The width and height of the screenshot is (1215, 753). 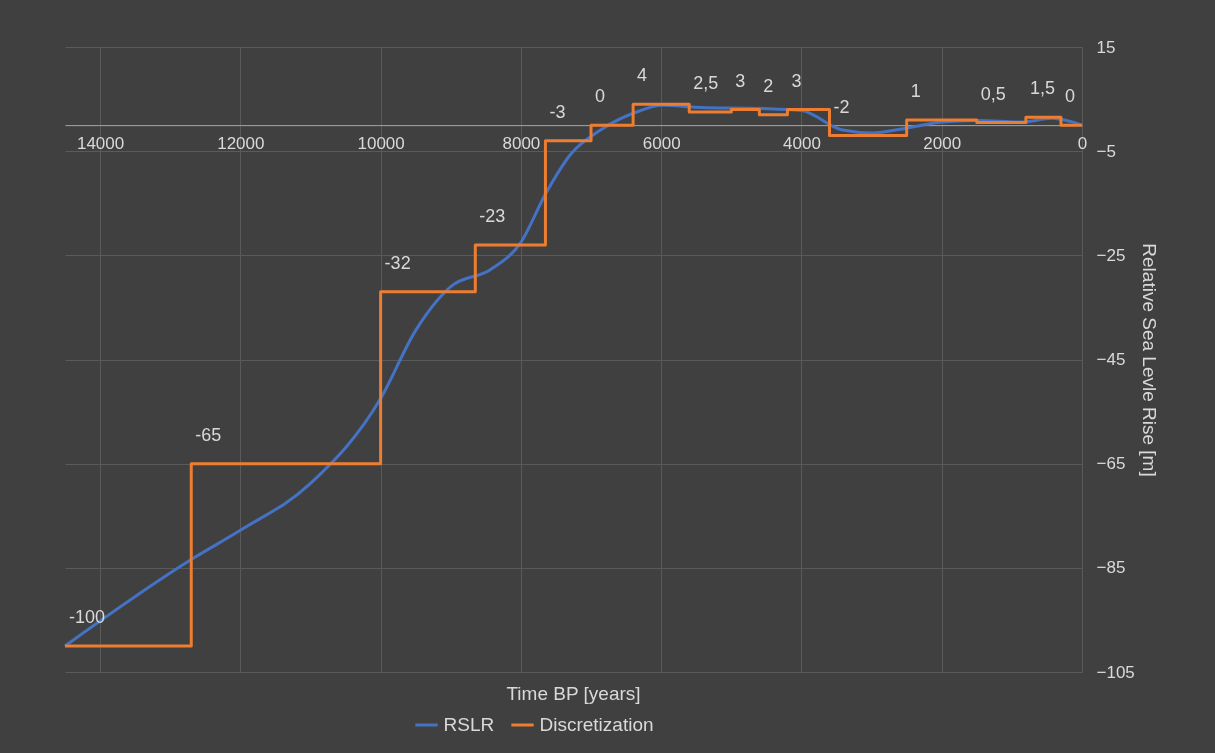 What do you see at coordinates (557, 111) in the screenshot?
I see `data-label: -3` at bounding box center [557, 111].